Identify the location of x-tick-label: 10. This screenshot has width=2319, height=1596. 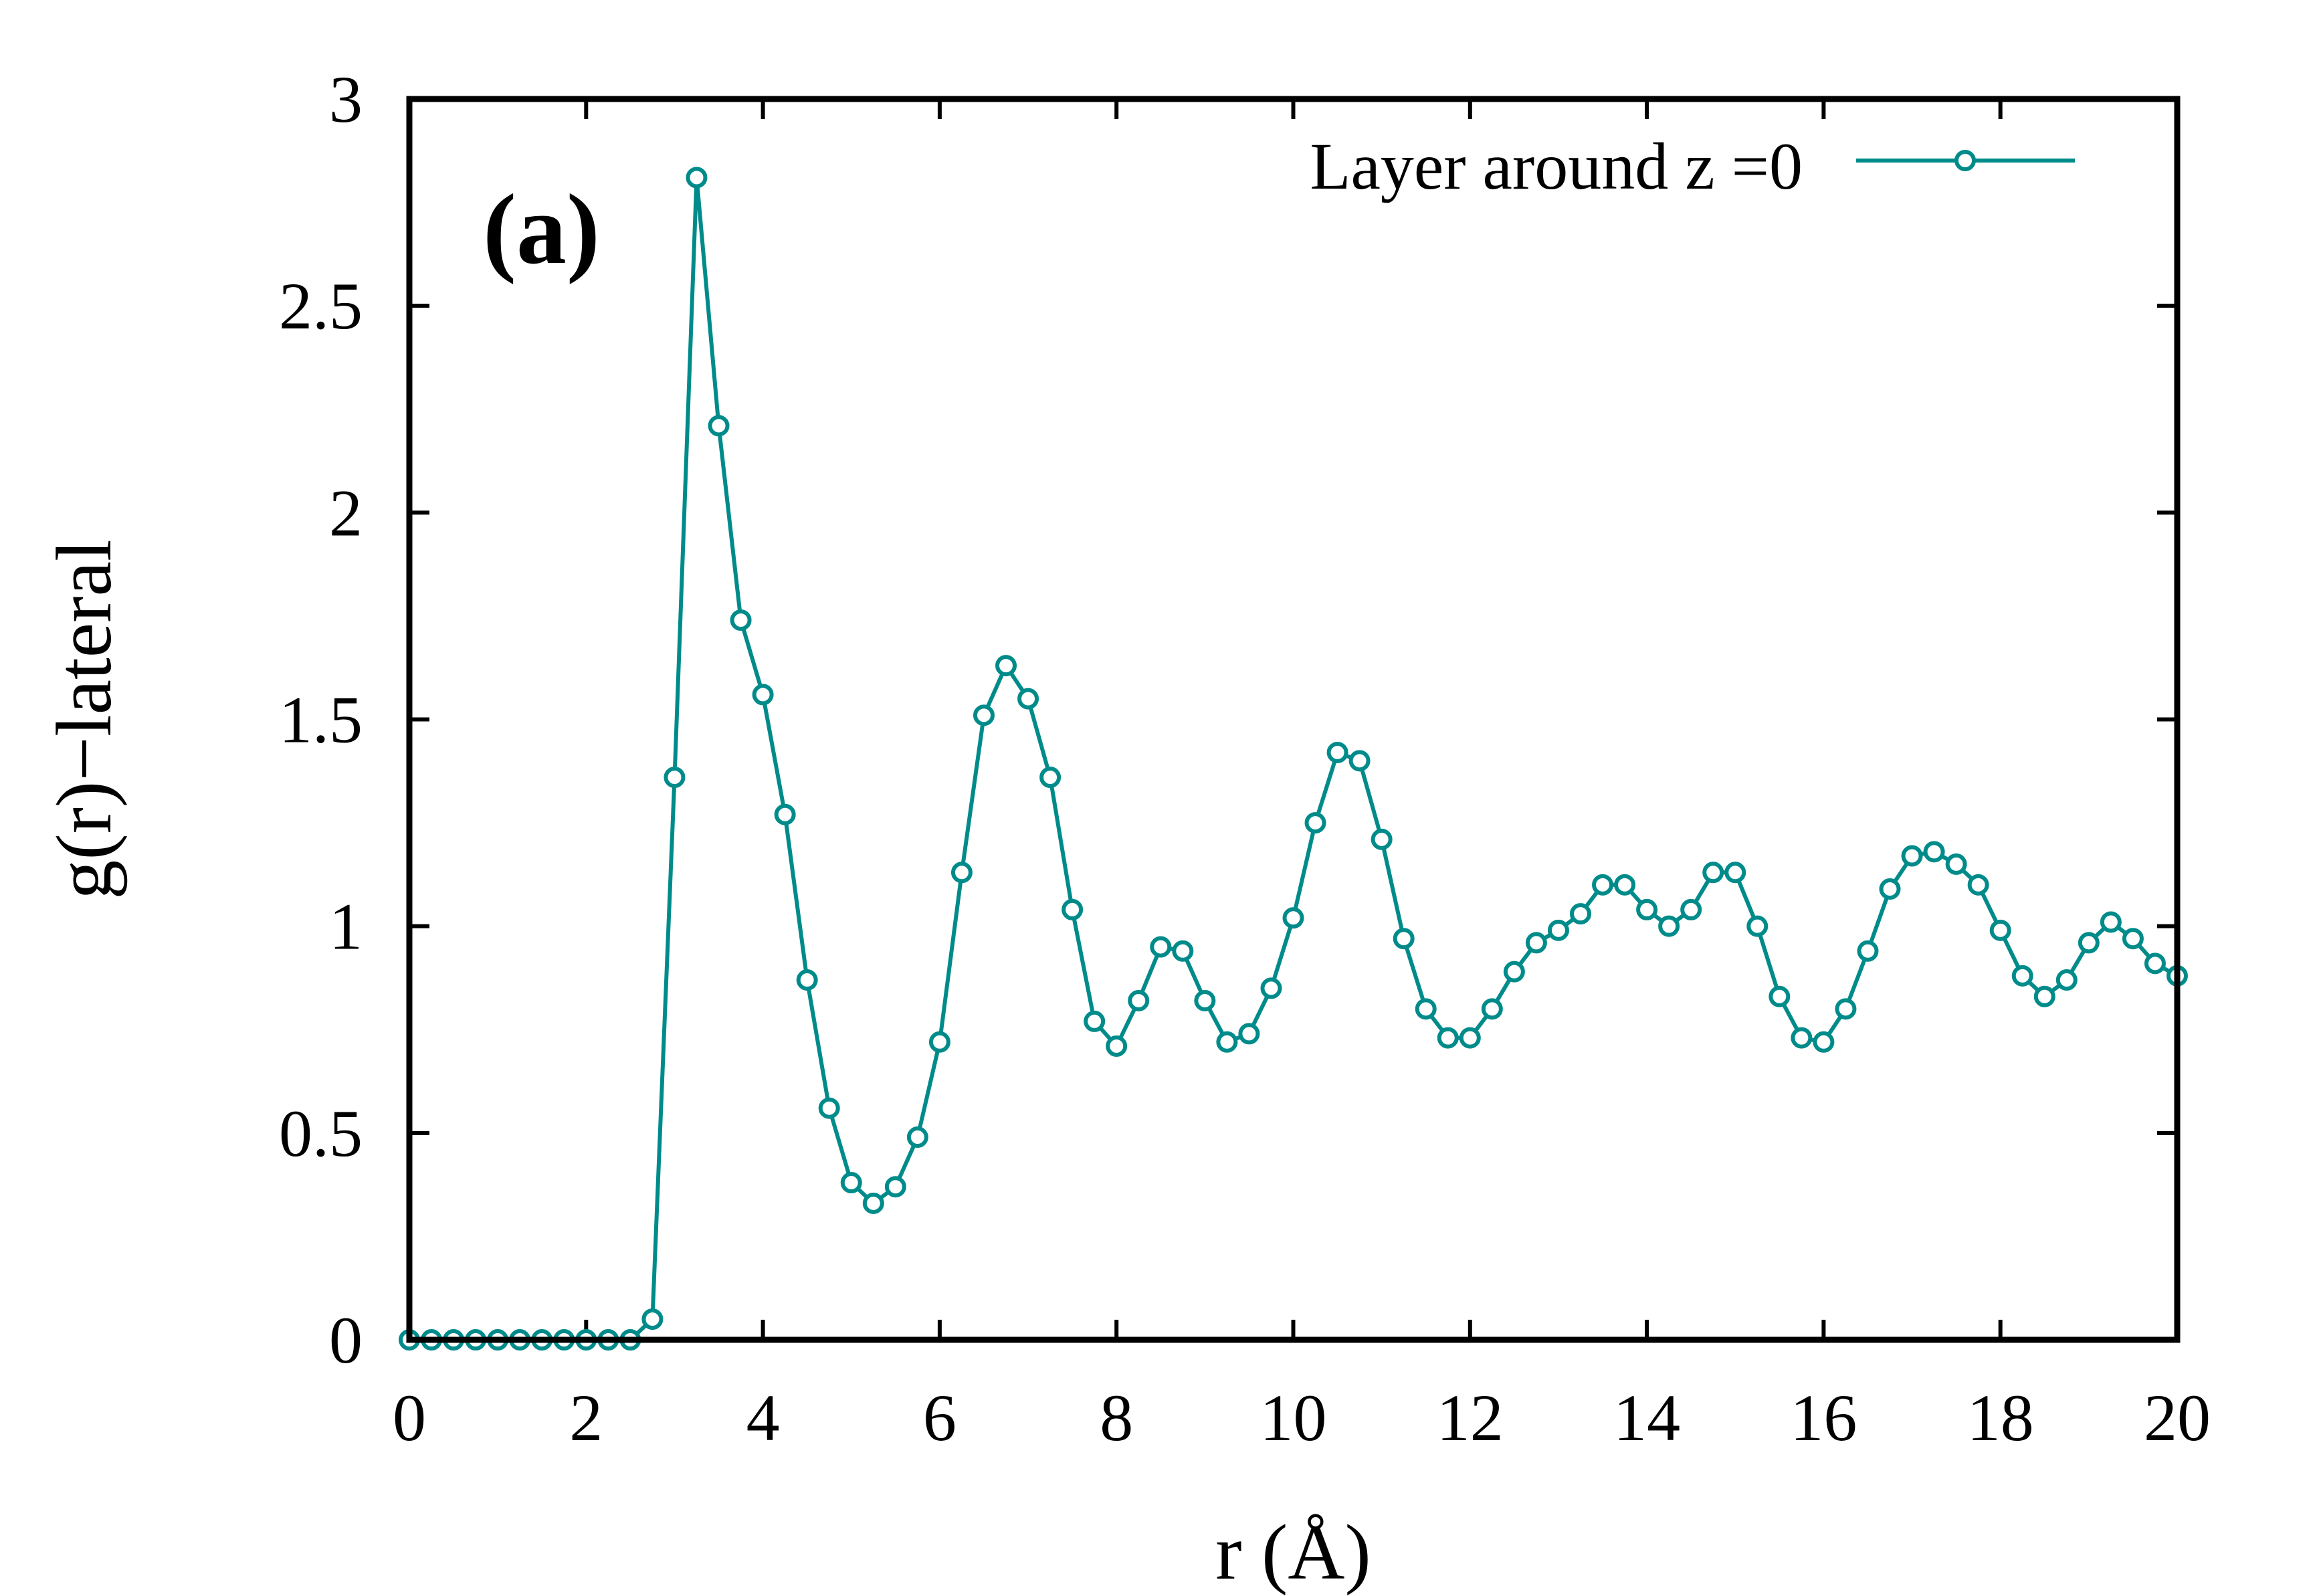
(1293, 1418).